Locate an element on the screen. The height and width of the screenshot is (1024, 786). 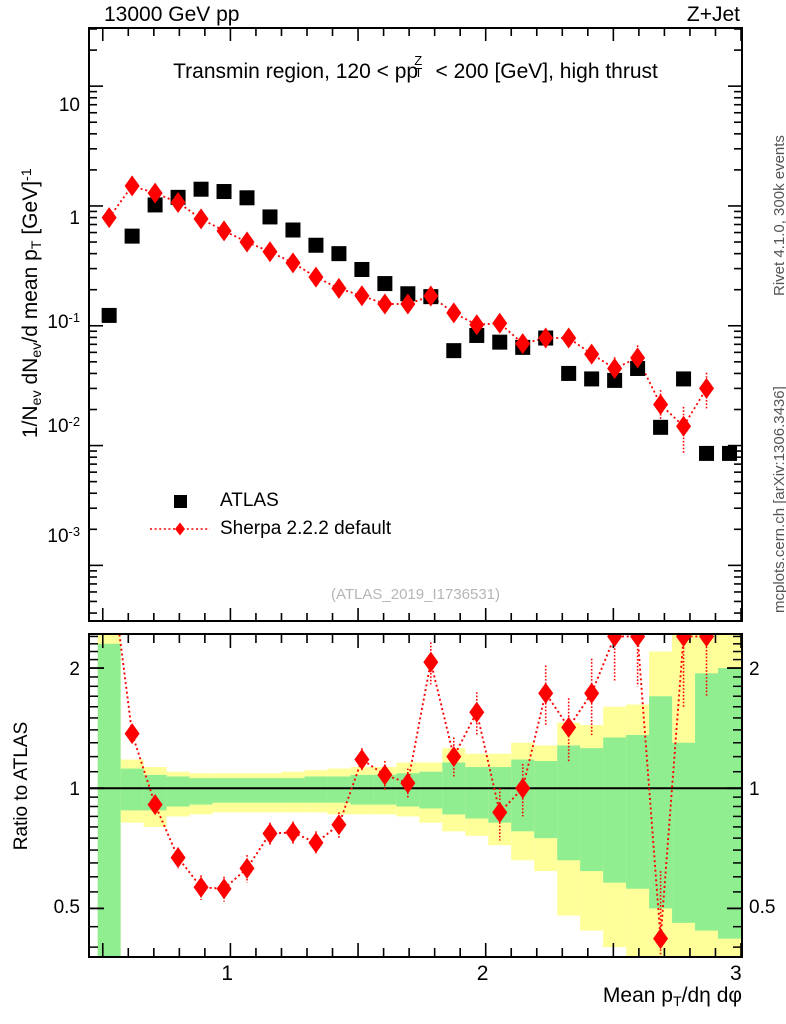
legend-entry-atlas: ATLAS is located at coordinates (269, 501).